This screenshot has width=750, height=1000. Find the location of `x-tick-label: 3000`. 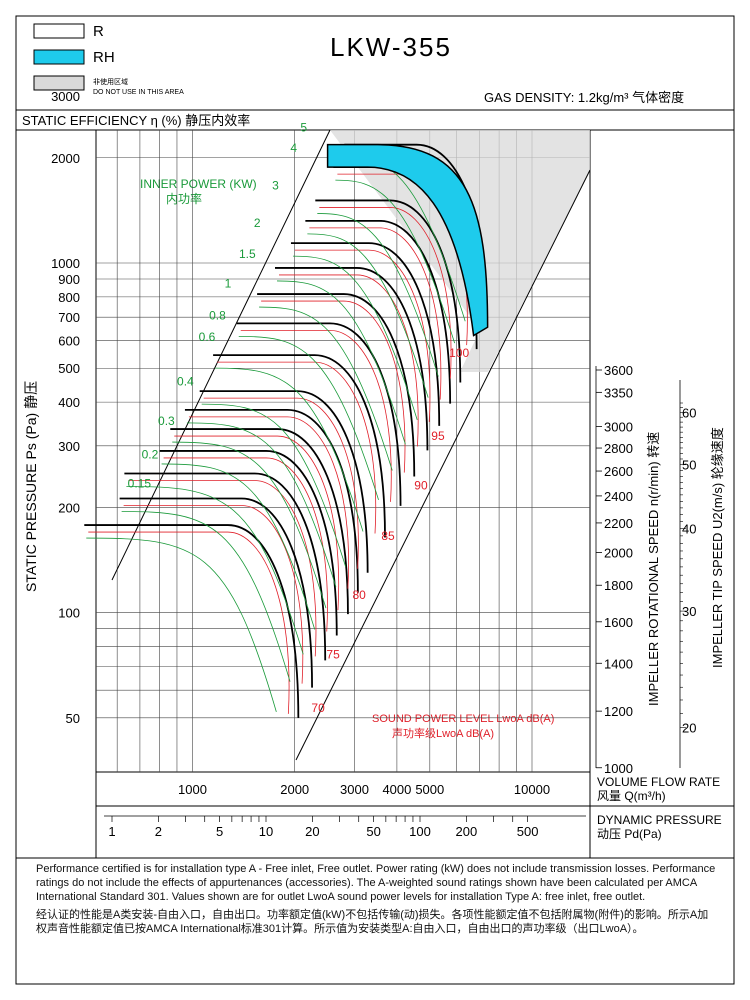

x-tick-label: 3000 is located at coordinates (354, 789).